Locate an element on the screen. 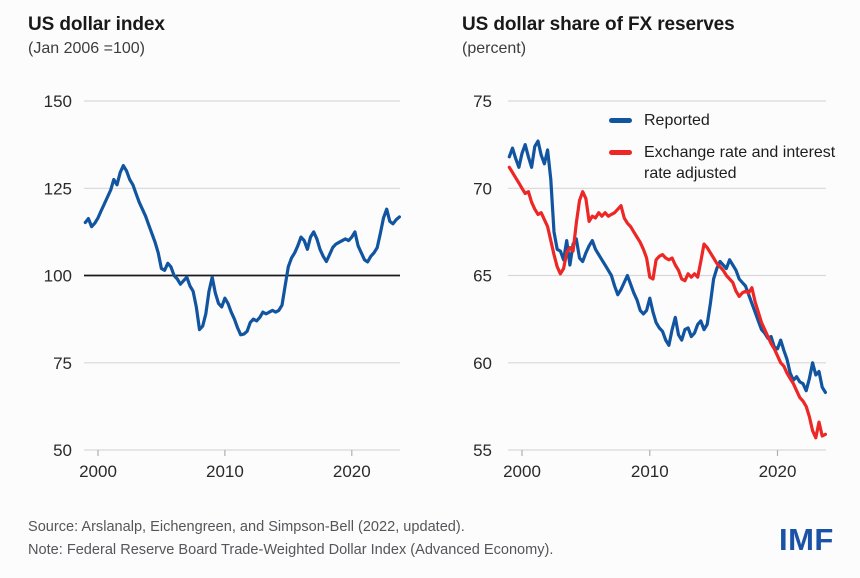  y-tick-label: 70 is located at coordinates (482, 188).